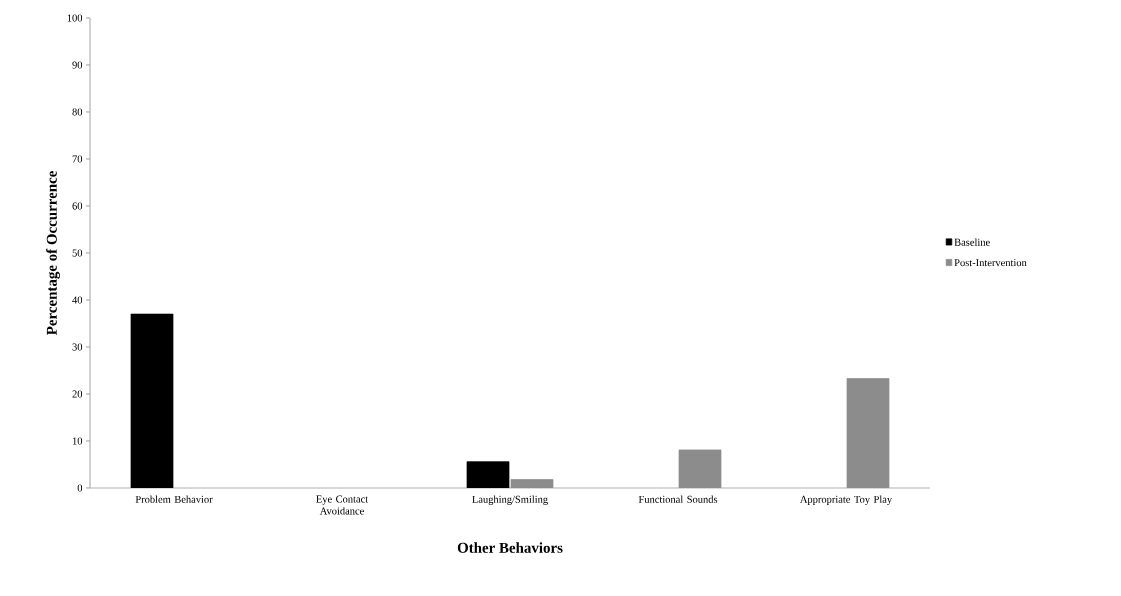 The height and width of the screenshot is (596, 1121). I want to click on y-tick-label: 60, so click(77, 206).